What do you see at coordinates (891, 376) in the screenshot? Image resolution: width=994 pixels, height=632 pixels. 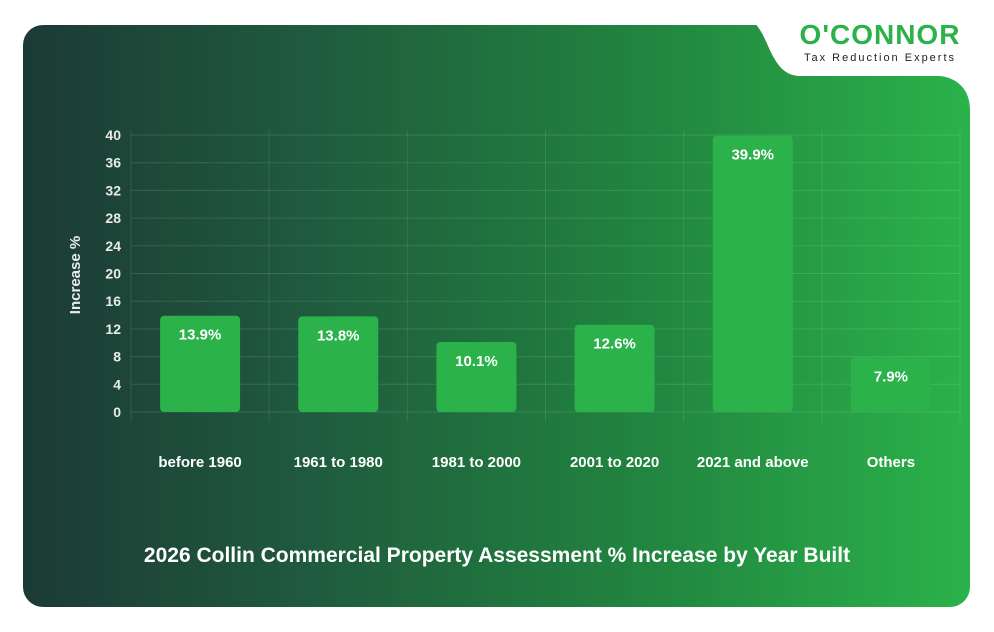 I see `data-label: 7.9%` at bounding box center [891, 376].